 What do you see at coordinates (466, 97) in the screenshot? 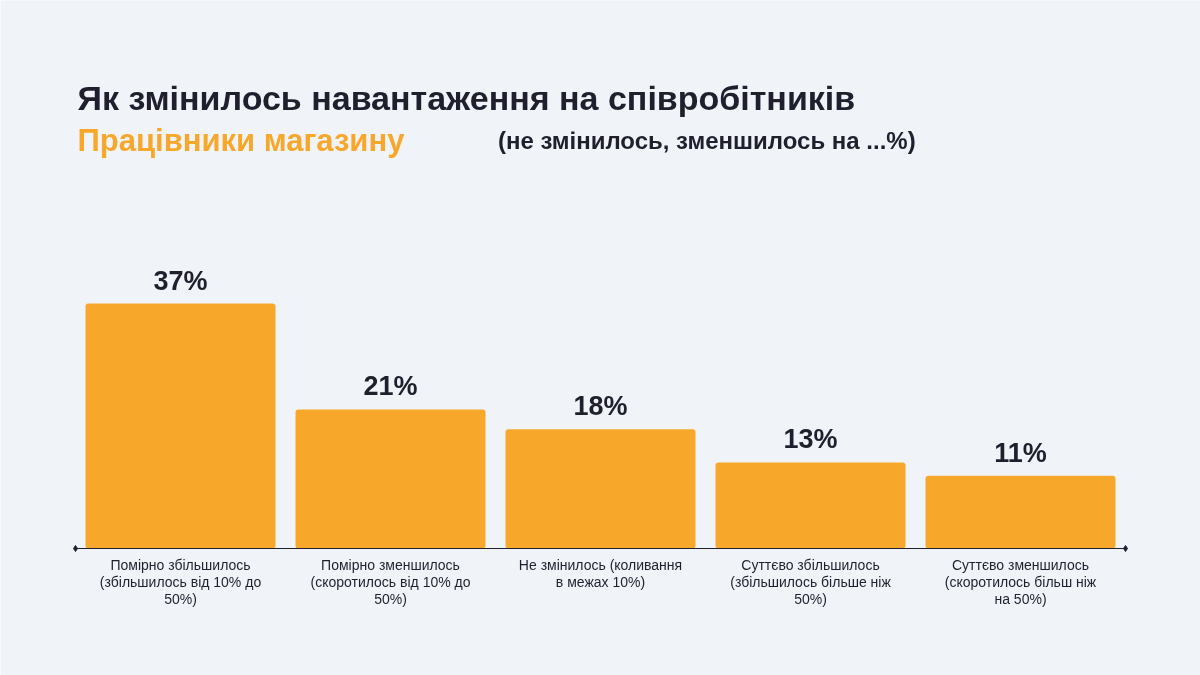
I see `chart-title: Як змінилось навантаження на співробітників` at bounding box center [466, 97].